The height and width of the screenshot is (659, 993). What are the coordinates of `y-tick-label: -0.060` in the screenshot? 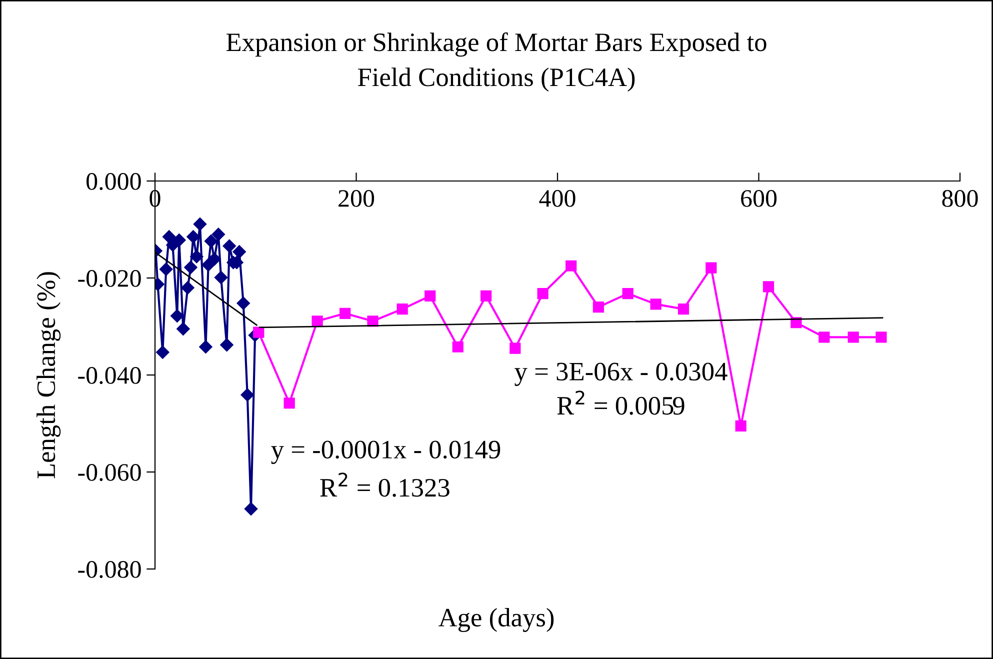 It's located at (109, 473).